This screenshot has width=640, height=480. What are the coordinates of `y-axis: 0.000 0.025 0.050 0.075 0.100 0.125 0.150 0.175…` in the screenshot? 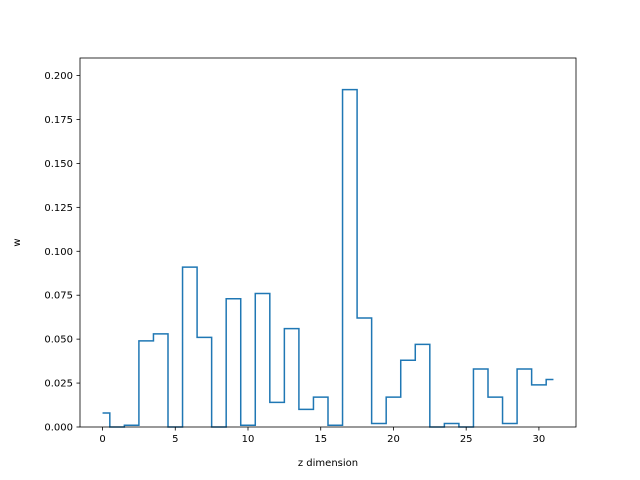 It's located at (62, 252).